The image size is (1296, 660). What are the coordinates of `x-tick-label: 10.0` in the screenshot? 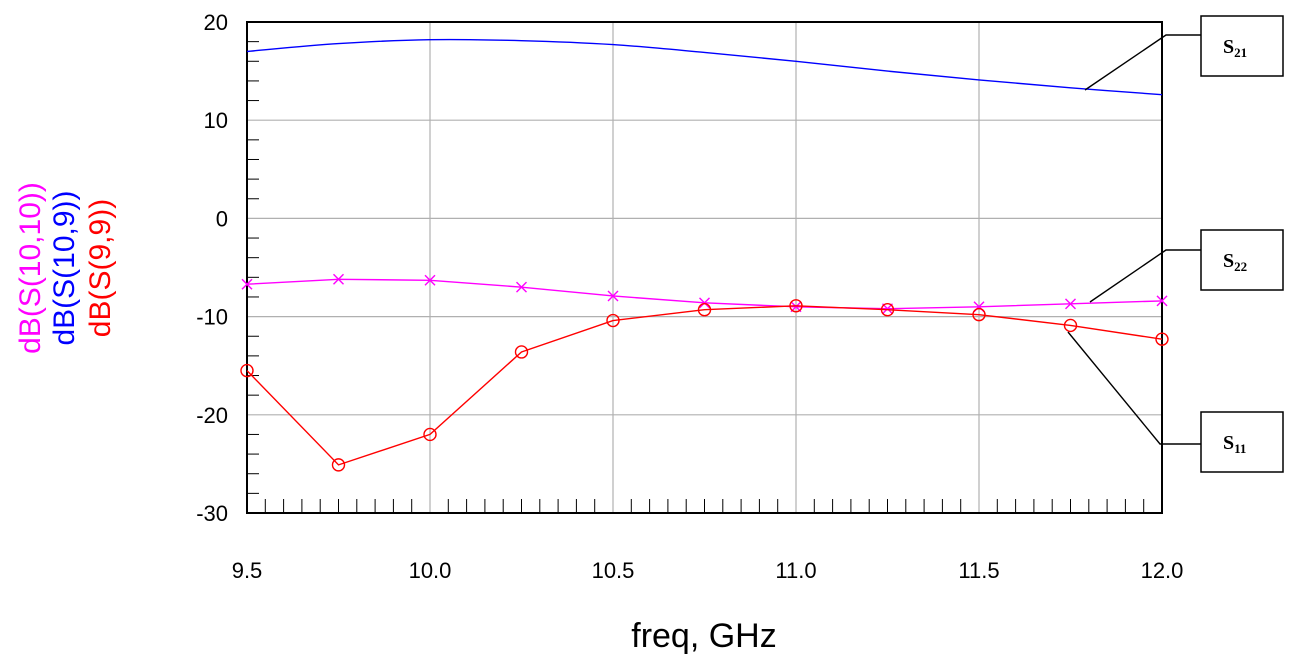 It's located at (430, 570).